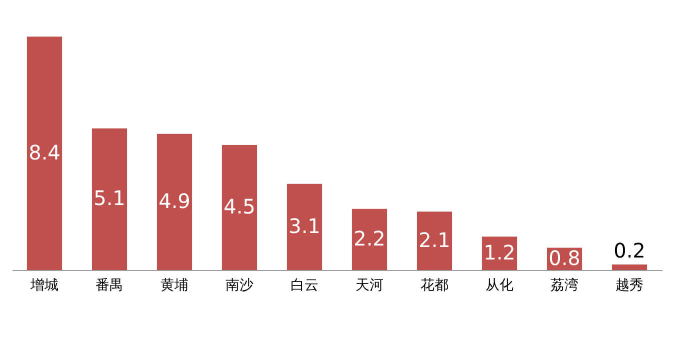  I want to click on data-label: 5.1, so click(110, 198).